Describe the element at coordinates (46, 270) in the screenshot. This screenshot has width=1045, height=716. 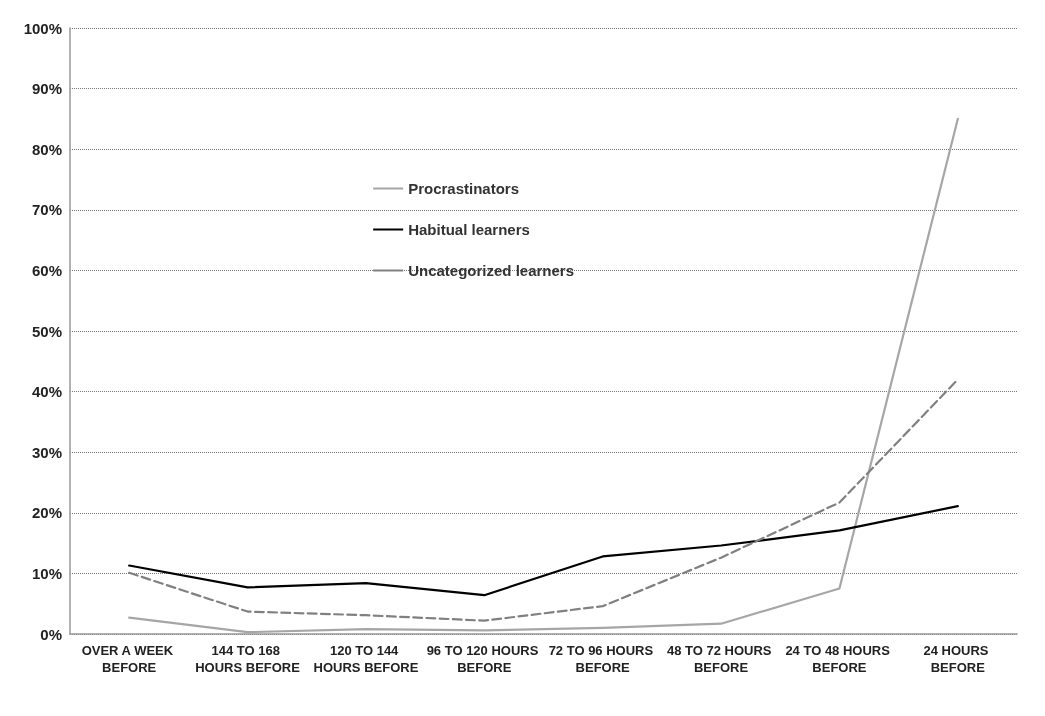
I see `y-tick-label: 60%` at that location.